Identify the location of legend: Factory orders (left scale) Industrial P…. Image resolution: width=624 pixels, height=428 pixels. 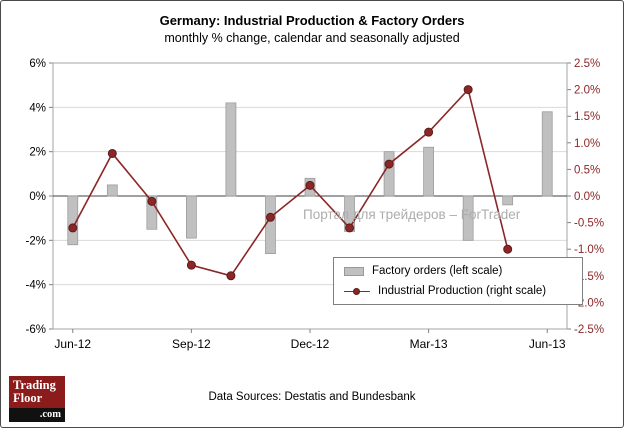
(458, 281).